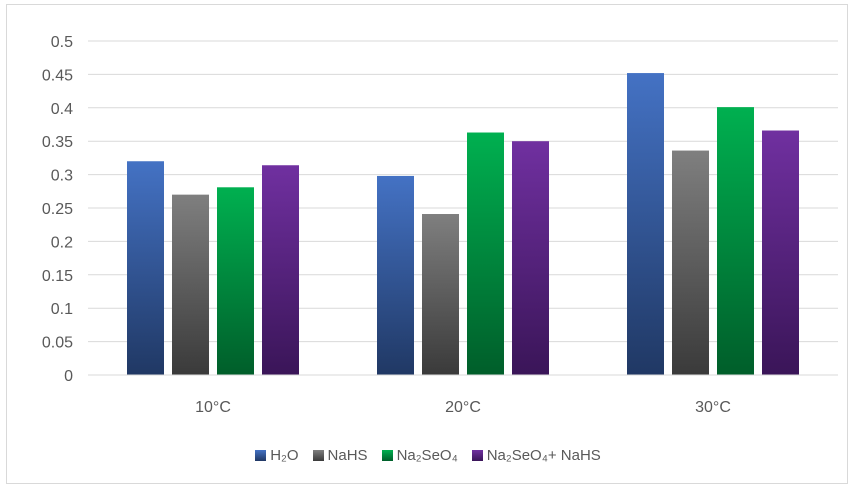 The image size is (856, 490). Describe the element at coordinates (57, 343) in the screenshot. I see `y-tick-label: 0.05` at that location.